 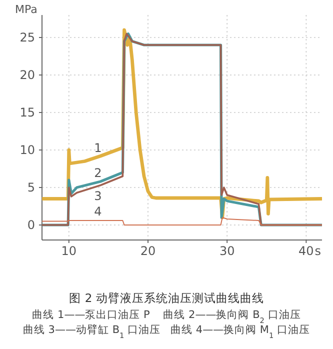 What do you see at coordinates (166, 331) in the screenshot?
I see `text: 曲线 3——动臂缸 B$_{1}$ 口油压 曲线 4——换向阀 M$_{1}$ 口油压` at bounding box center [166, 331].